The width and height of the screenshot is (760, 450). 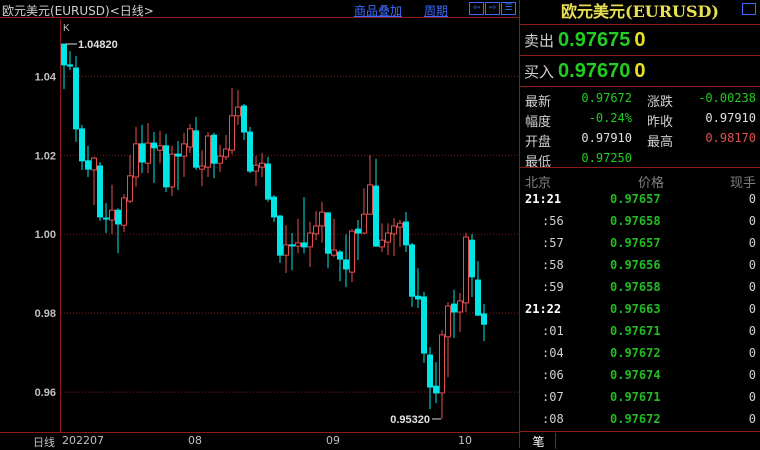 I want to click on tab-bar: 笔, so click(x=640, y=440).